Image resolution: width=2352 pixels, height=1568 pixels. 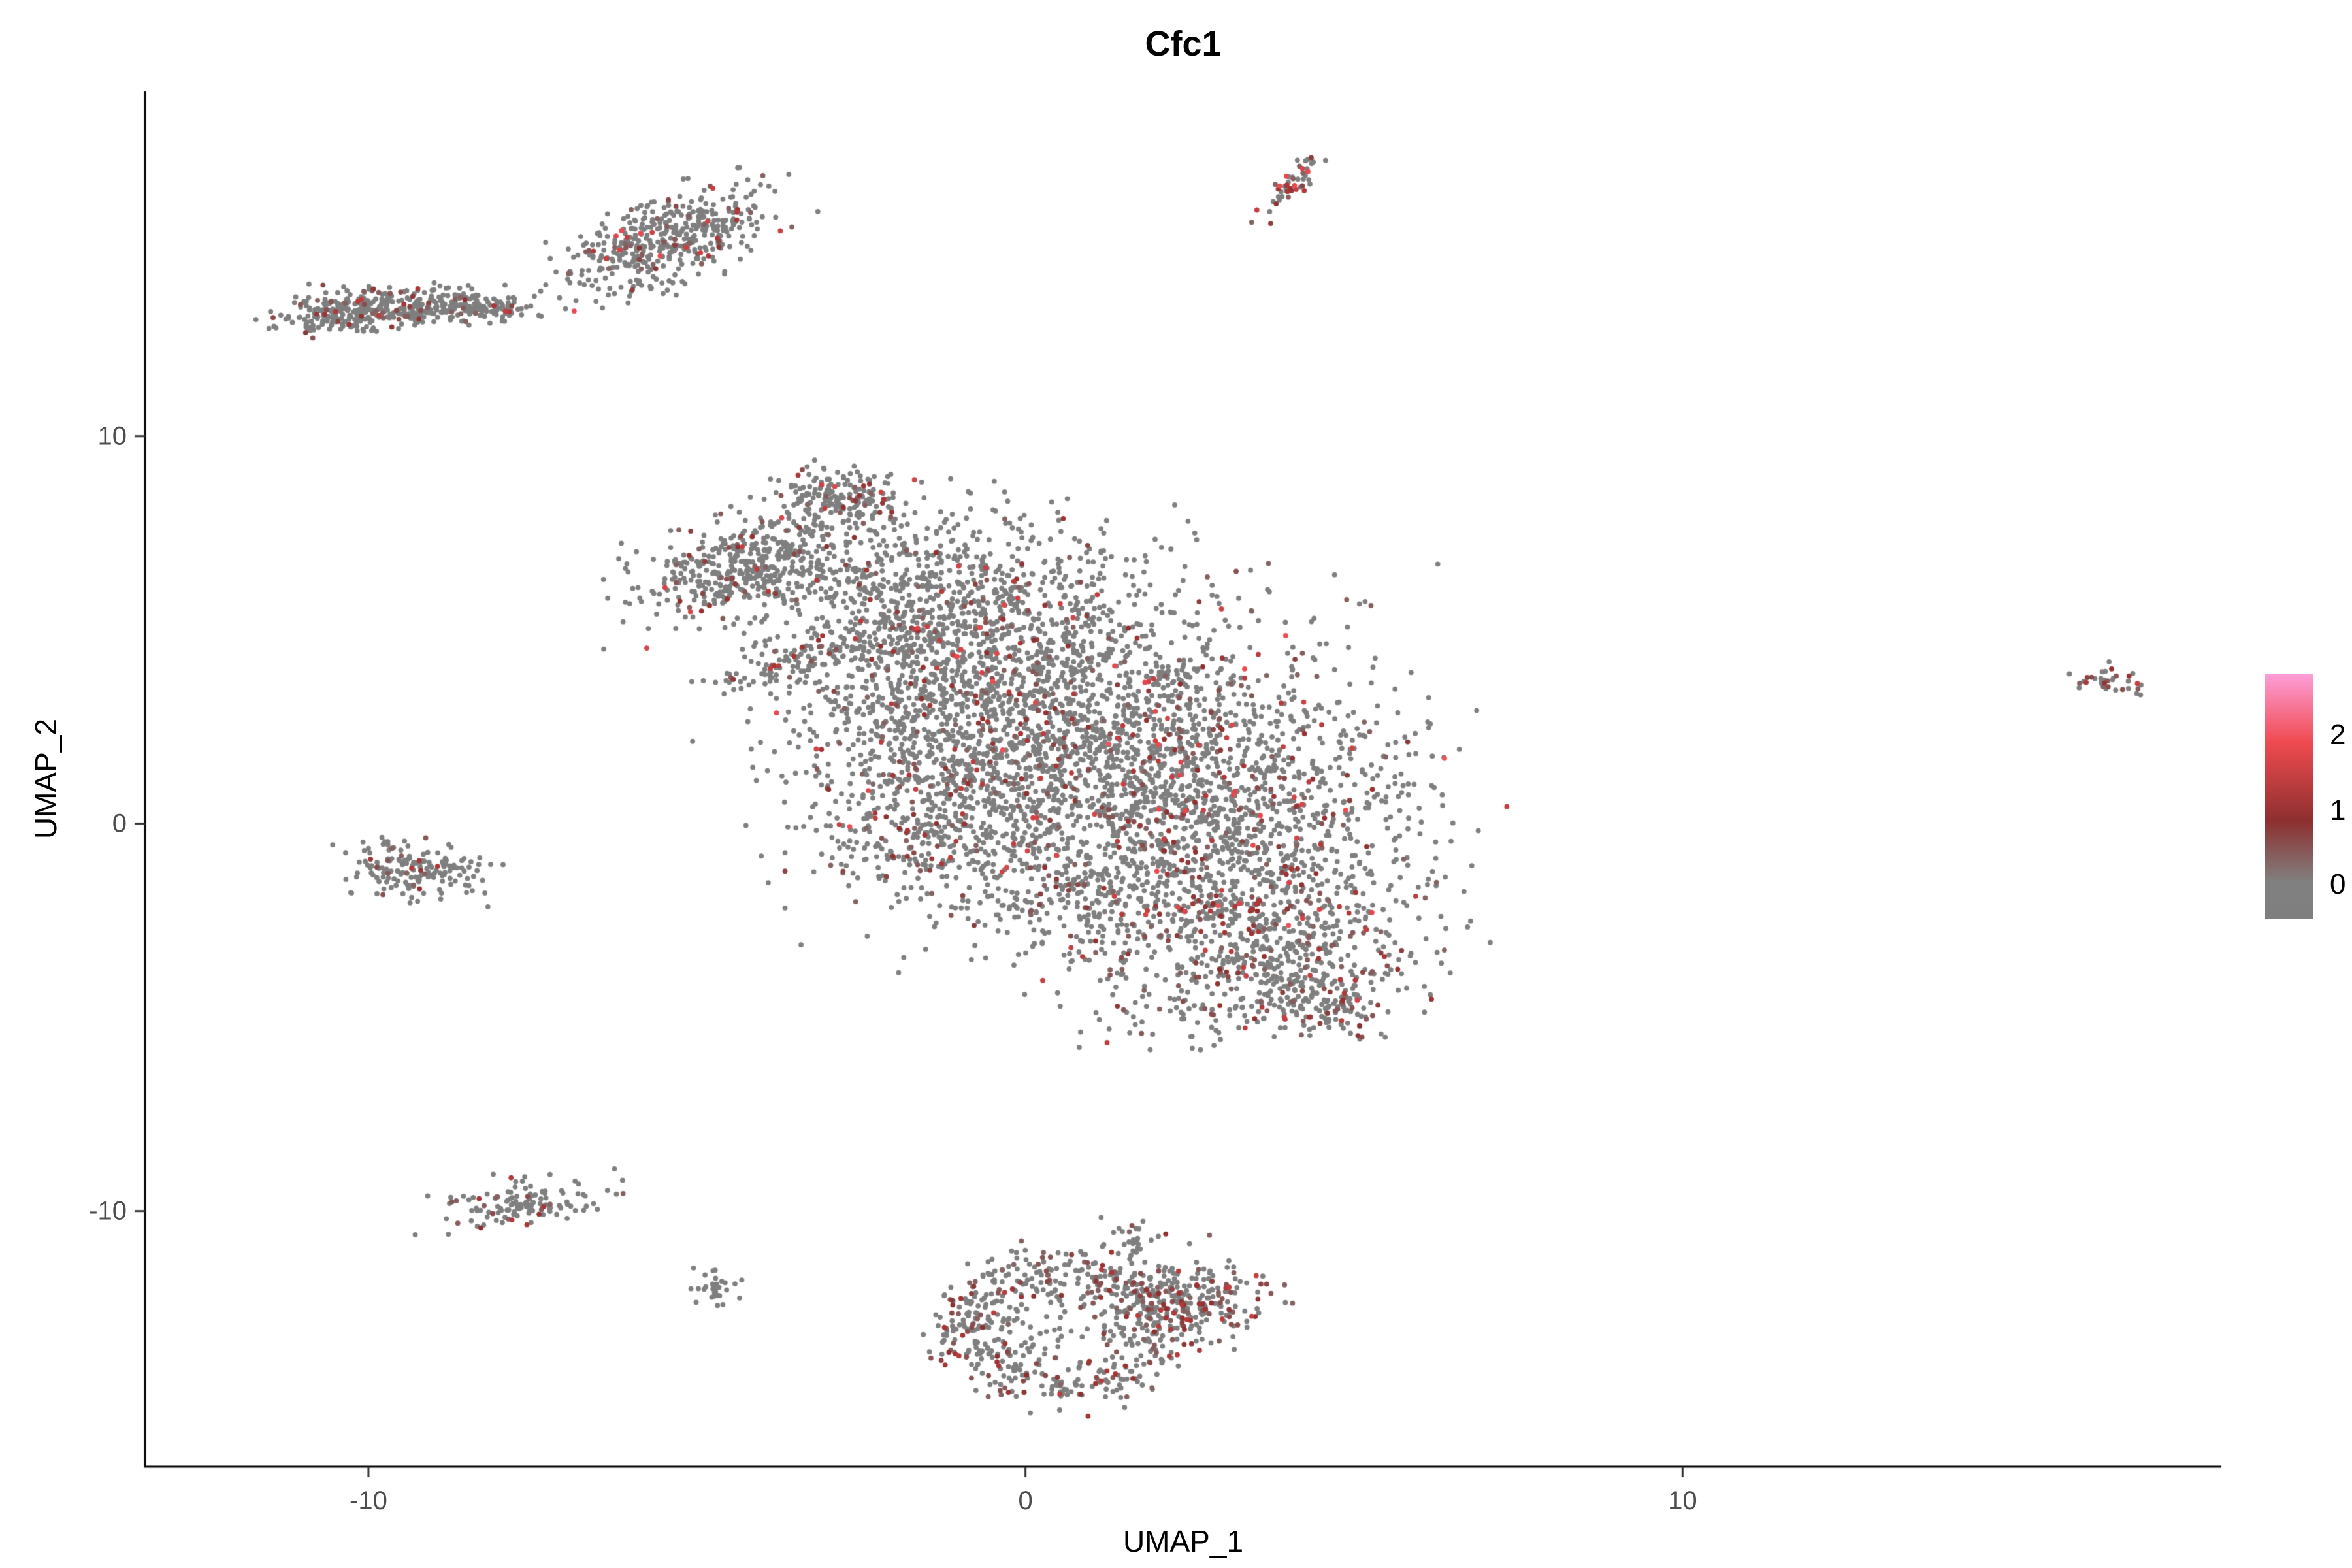 What do you see at coordinates (1025, 1500) in the screenshot?
I see `x-tick-label: 0` at bounding box center [1025, 1500].